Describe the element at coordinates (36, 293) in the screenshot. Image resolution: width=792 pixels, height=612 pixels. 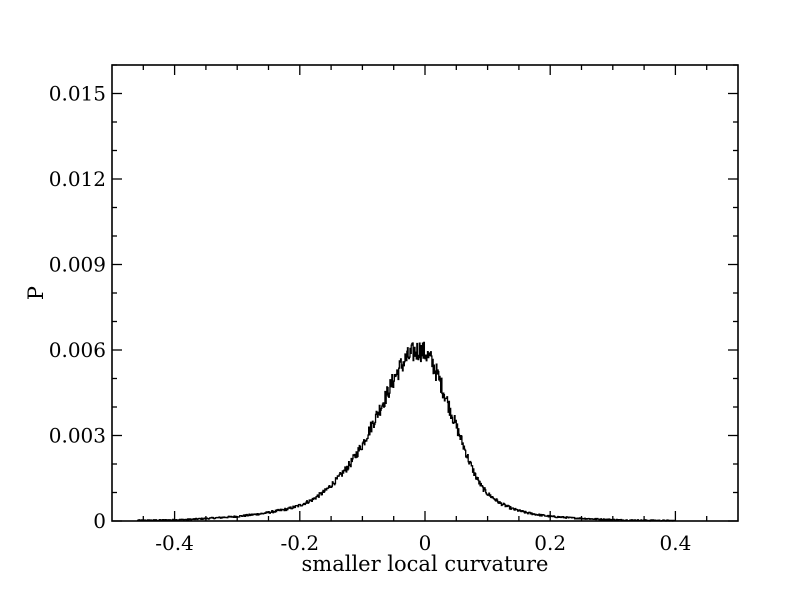
I see `y-axis-title: P` at that location.